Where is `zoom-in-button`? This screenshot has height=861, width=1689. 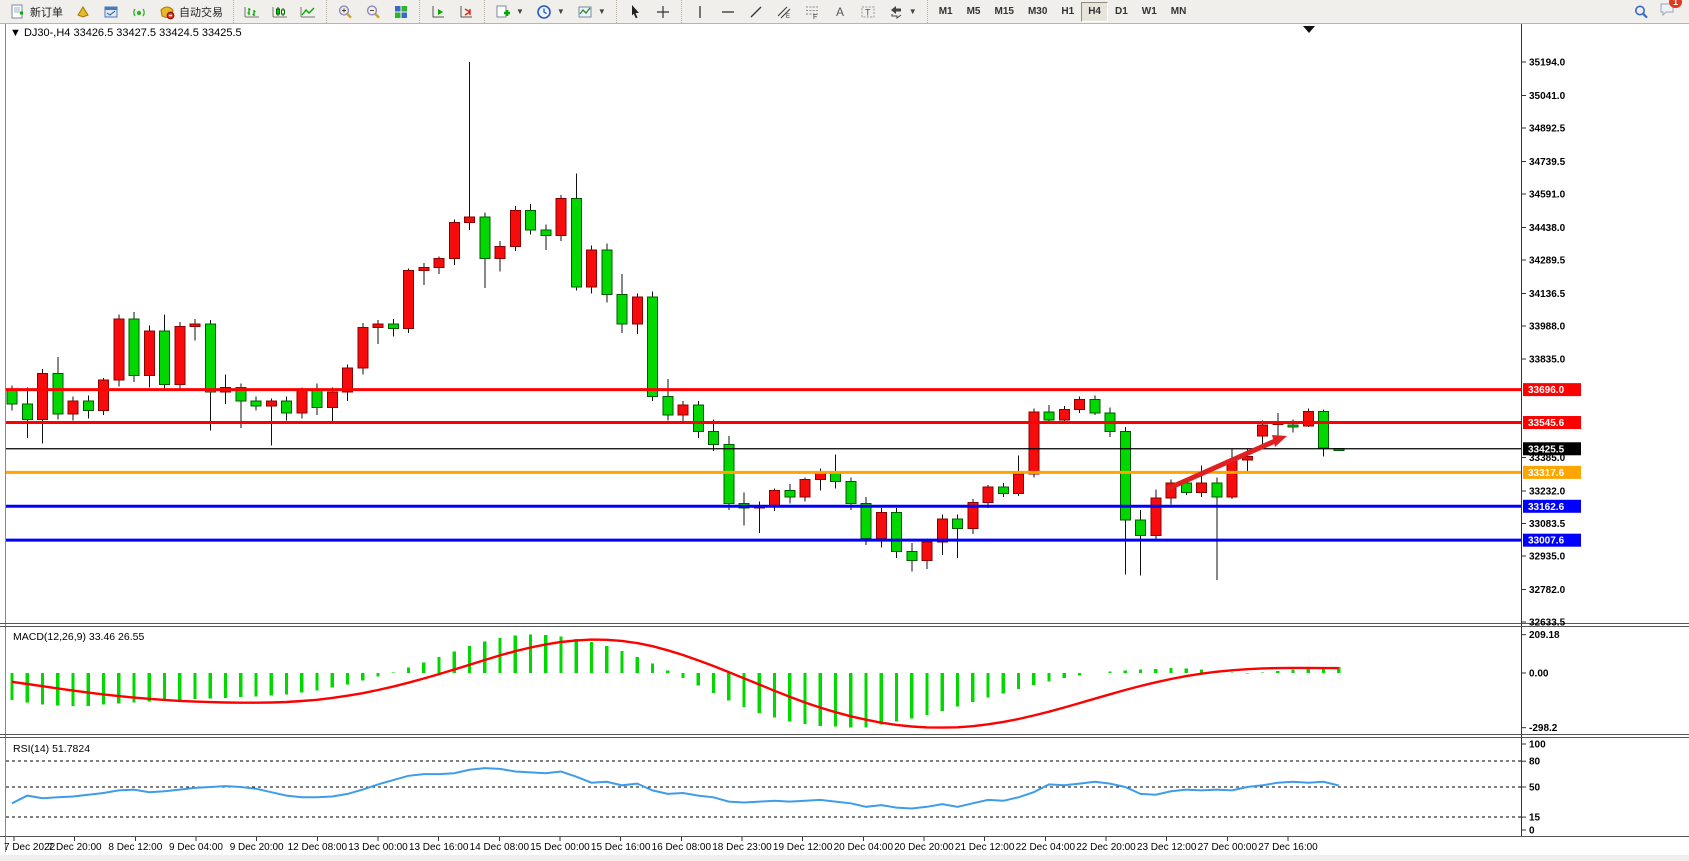
zoom-in-button is located at coordinates (345, 12).